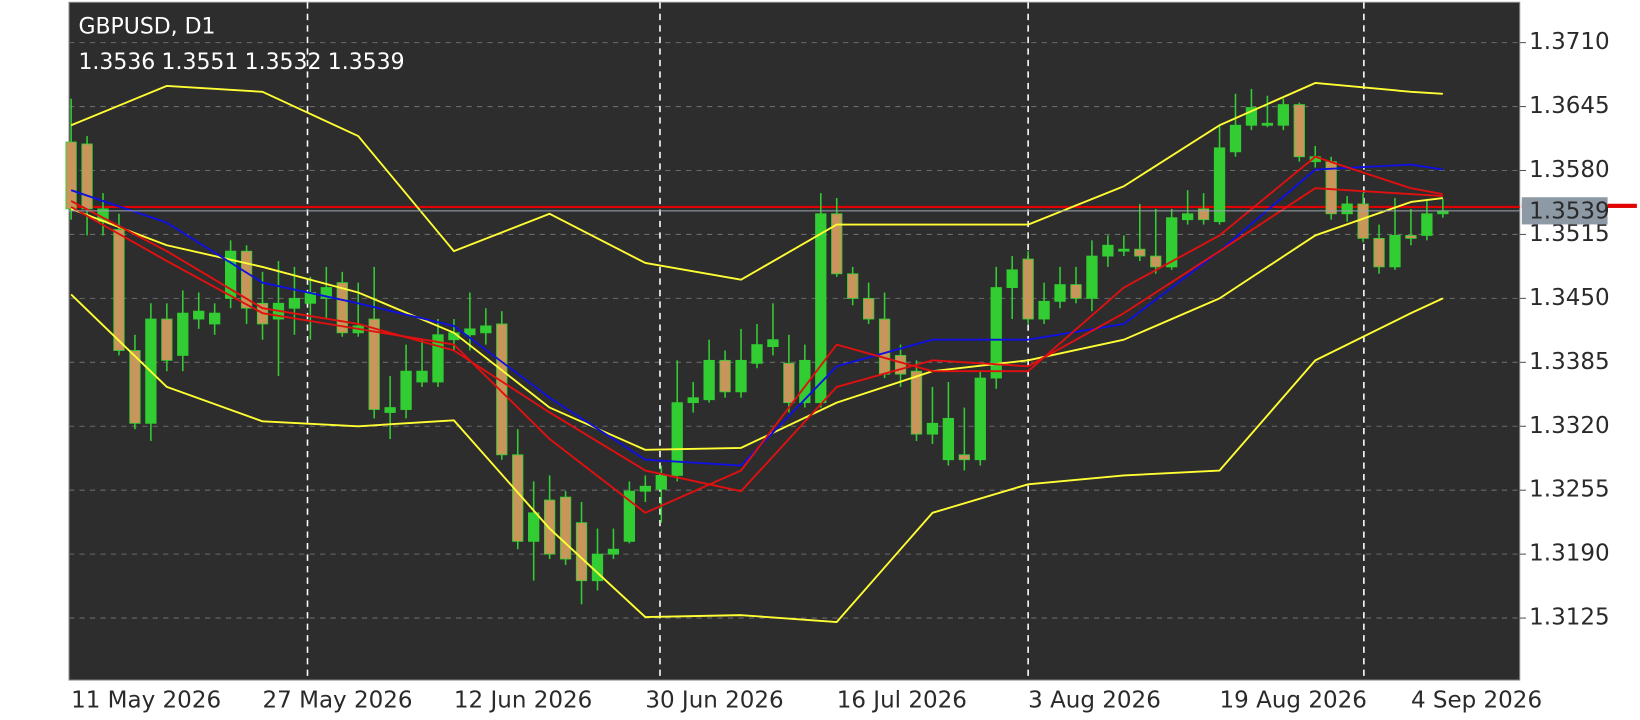  Describe the element at coordinates (523, 700) in the screenshot. I see `x-tick-label: 12 Jun 2026` at that location.